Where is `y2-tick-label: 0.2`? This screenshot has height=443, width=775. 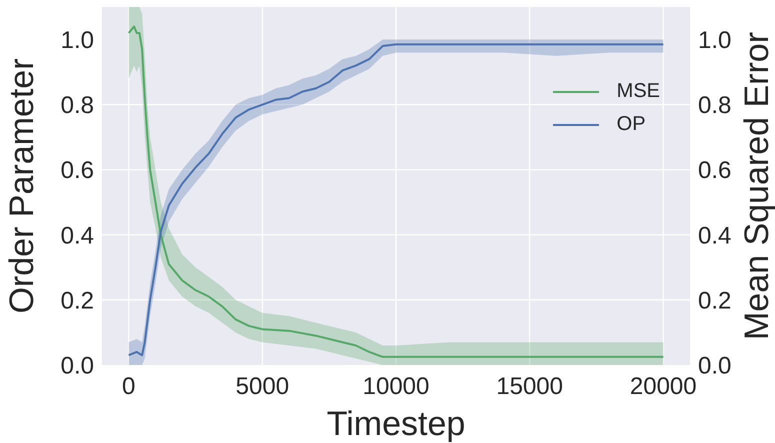 y2-tick-label: 0.2 is located at coordinates (715, 300).